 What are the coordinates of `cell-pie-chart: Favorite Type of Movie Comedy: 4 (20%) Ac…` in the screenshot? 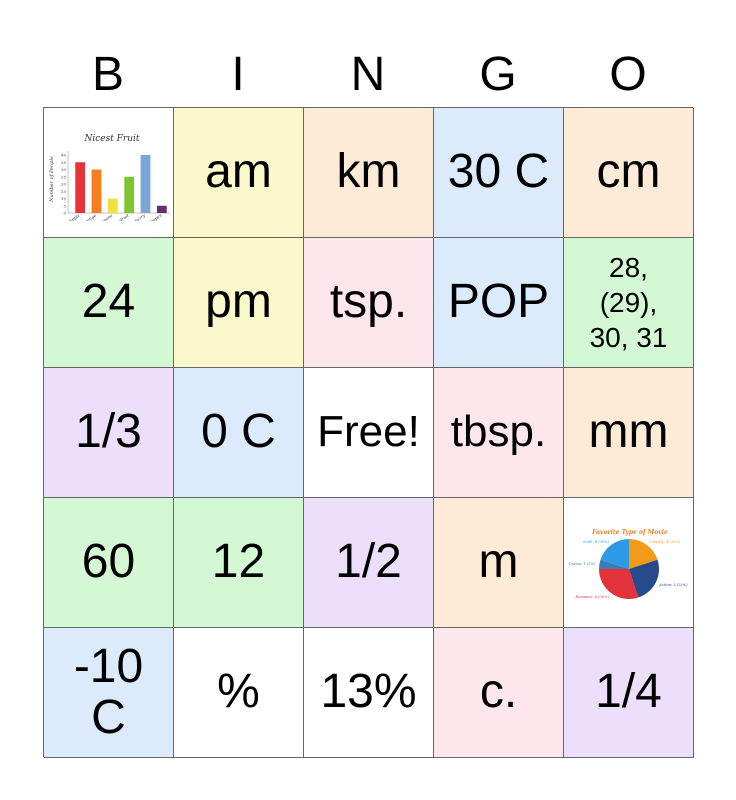 It's located at (629, 563).